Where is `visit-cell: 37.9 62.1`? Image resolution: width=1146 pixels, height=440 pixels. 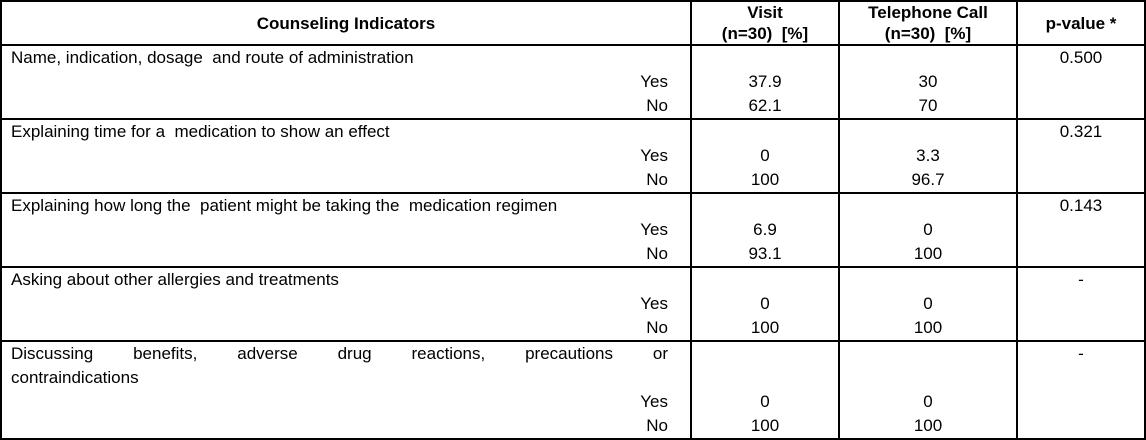 visit-cell: 37.9 62.1 is located at coordinates (765, 82).